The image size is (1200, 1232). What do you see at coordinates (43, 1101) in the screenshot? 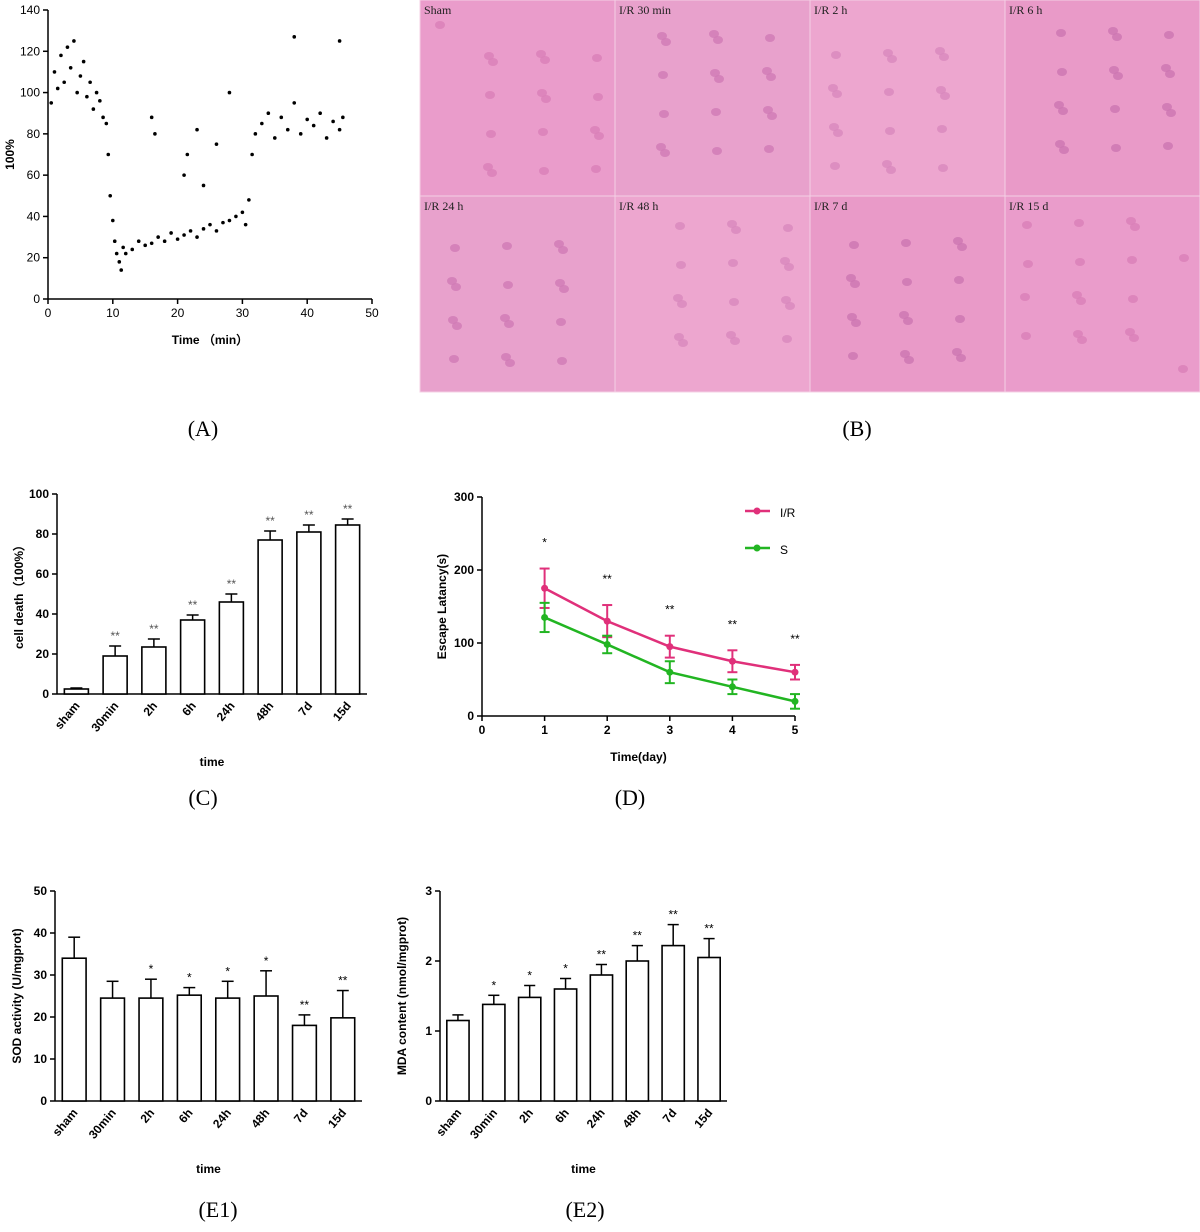
I see `y-tick-label: 0` at bounding box center [43, 1101].